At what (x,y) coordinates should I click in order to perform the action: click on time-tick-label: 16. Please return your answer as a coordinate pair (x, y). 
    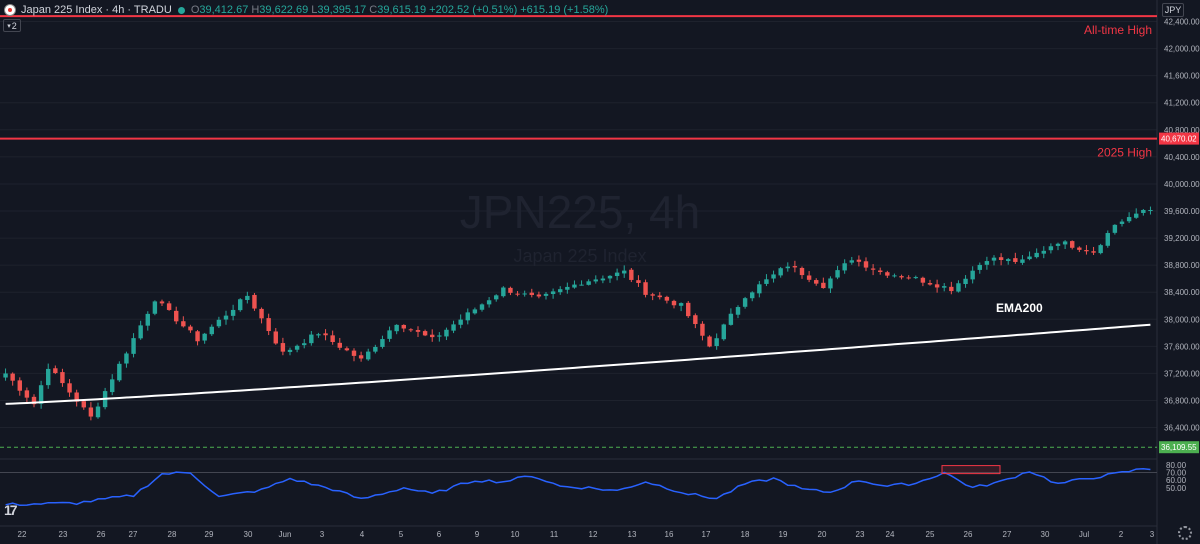
    Looking at the image, I should click on (669, 534).